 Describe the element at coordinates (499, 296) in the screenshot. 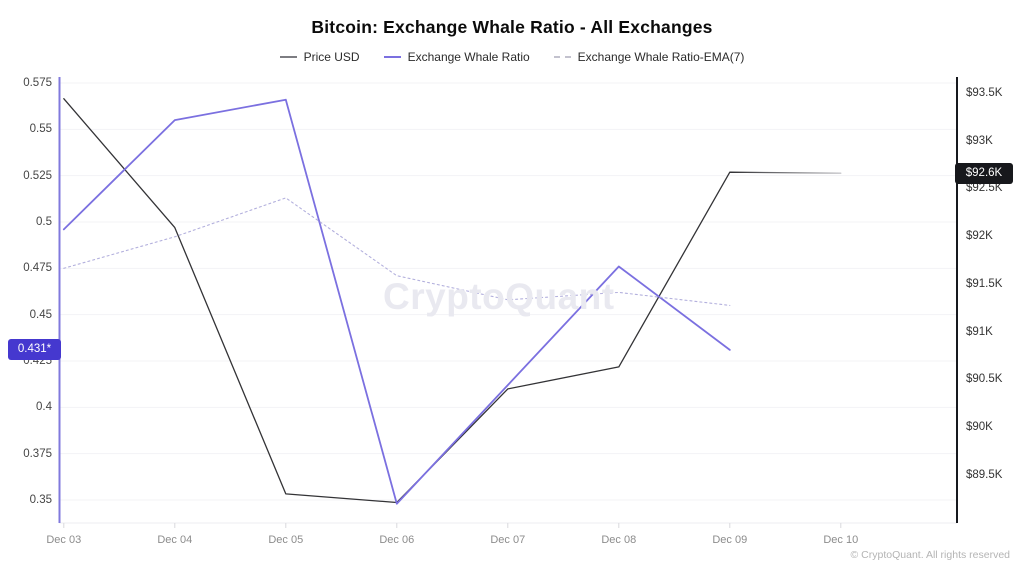

I see `watermark: CryptoQuant` at that location.